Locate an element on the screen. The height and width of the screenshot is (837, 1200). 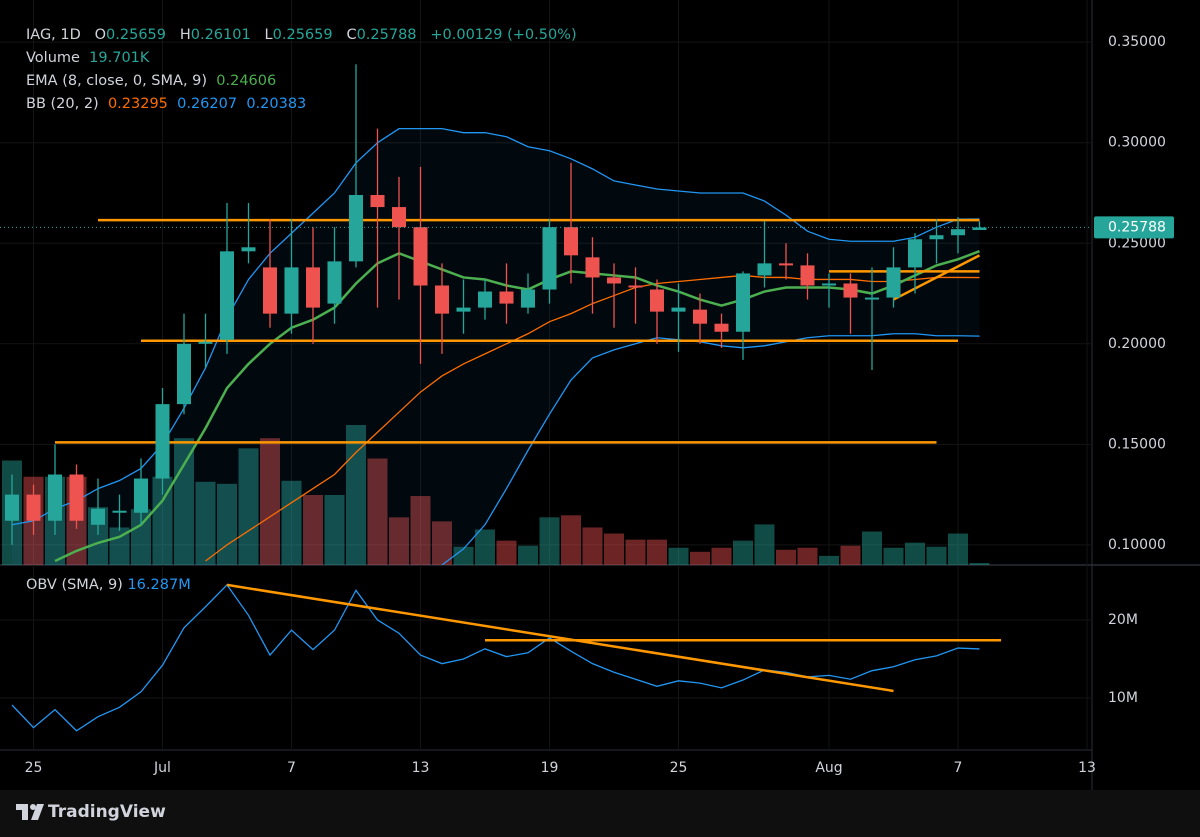
y-tick-label: 10M is located at coordinates (1123, 698).